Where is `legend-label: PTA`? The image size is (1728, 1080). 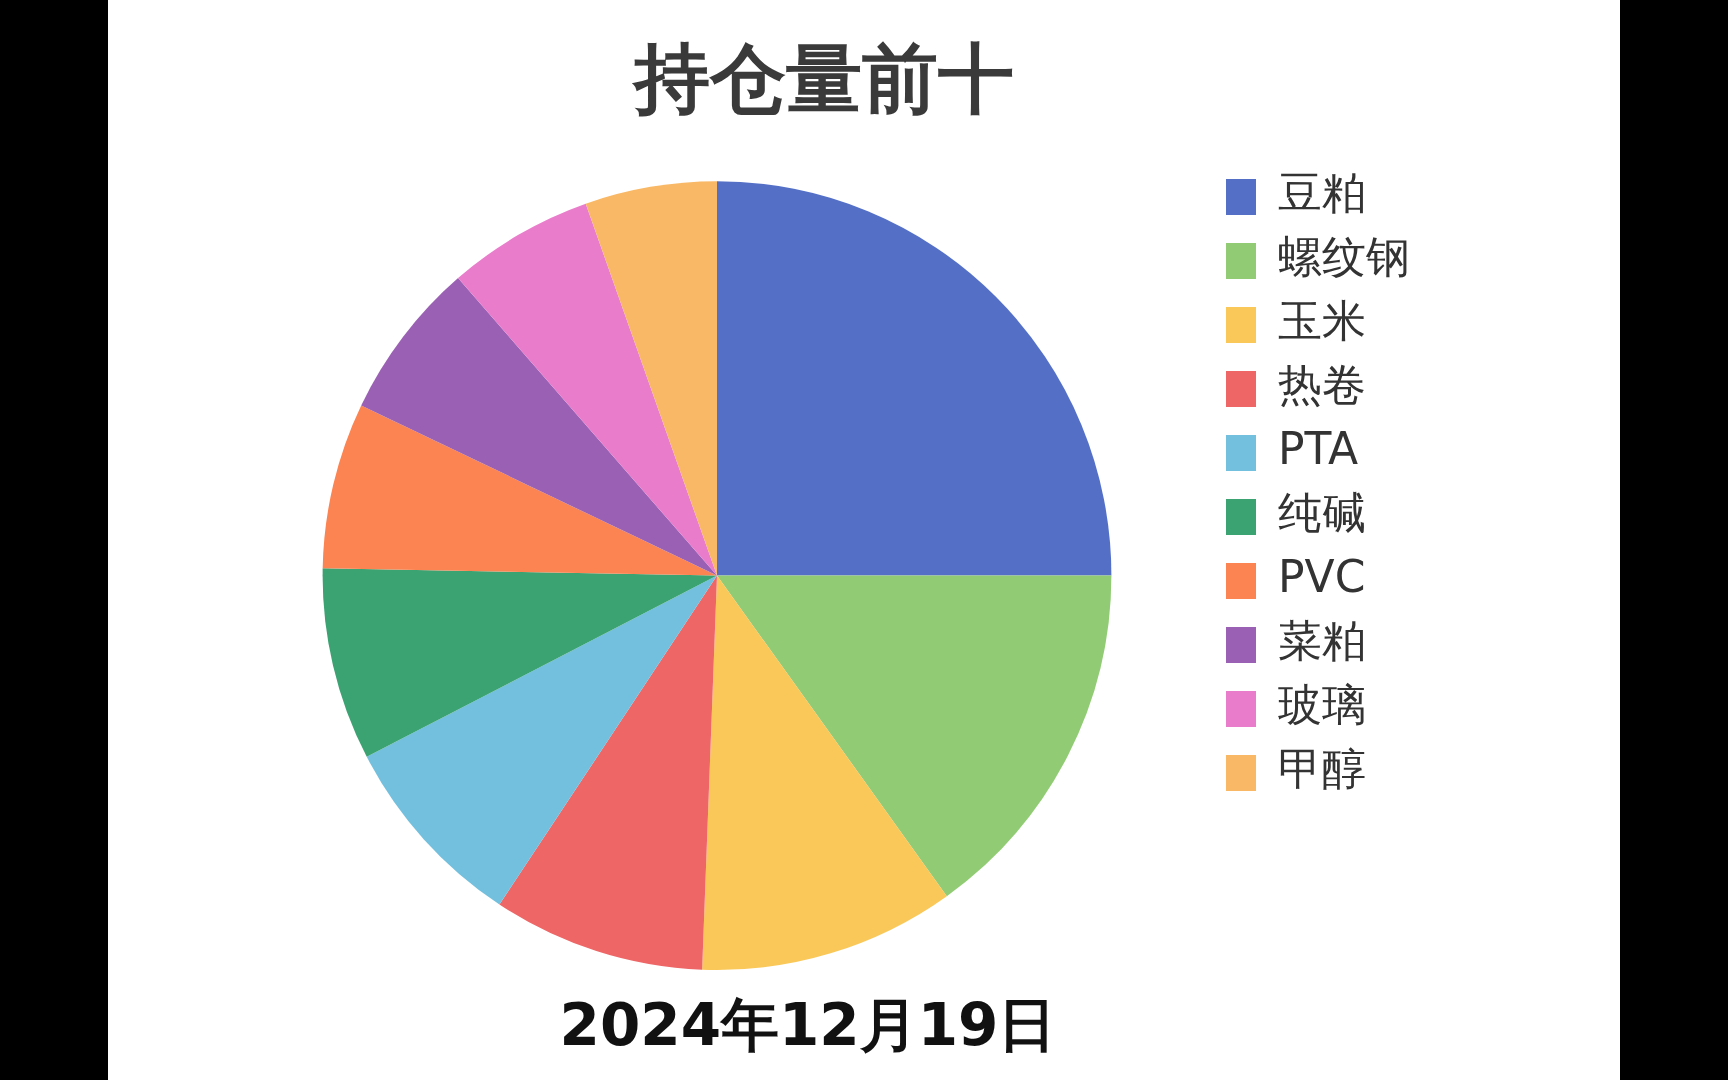 legend-label: PTA is located at coordinates (1318, 449).